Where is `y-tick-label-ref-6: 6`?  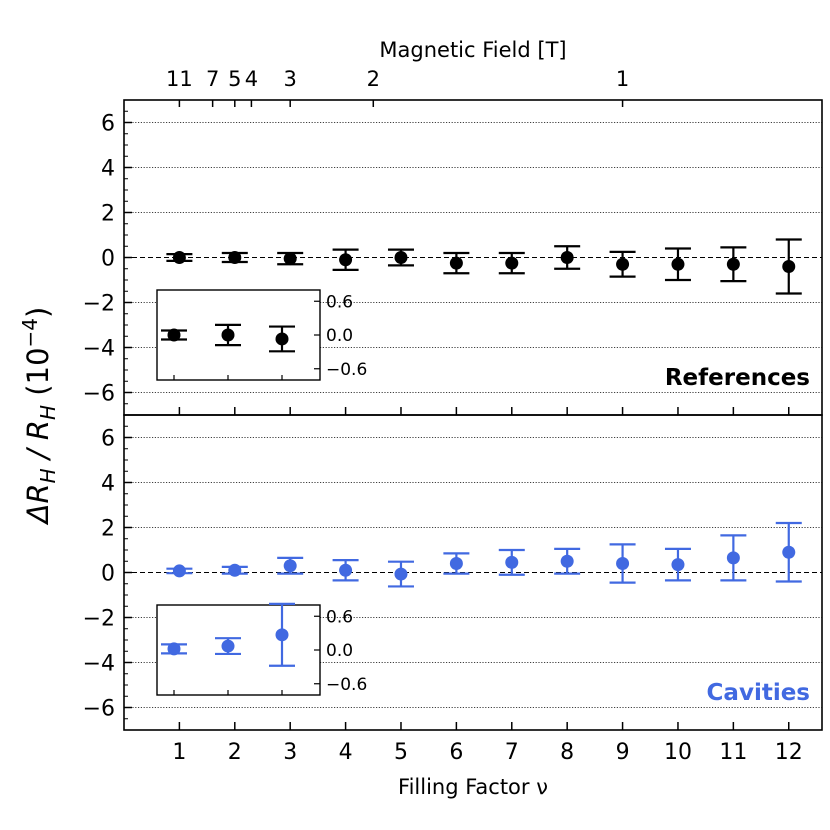 y-tick-label-ref-6: 6 is located at coordinates (108, 124).